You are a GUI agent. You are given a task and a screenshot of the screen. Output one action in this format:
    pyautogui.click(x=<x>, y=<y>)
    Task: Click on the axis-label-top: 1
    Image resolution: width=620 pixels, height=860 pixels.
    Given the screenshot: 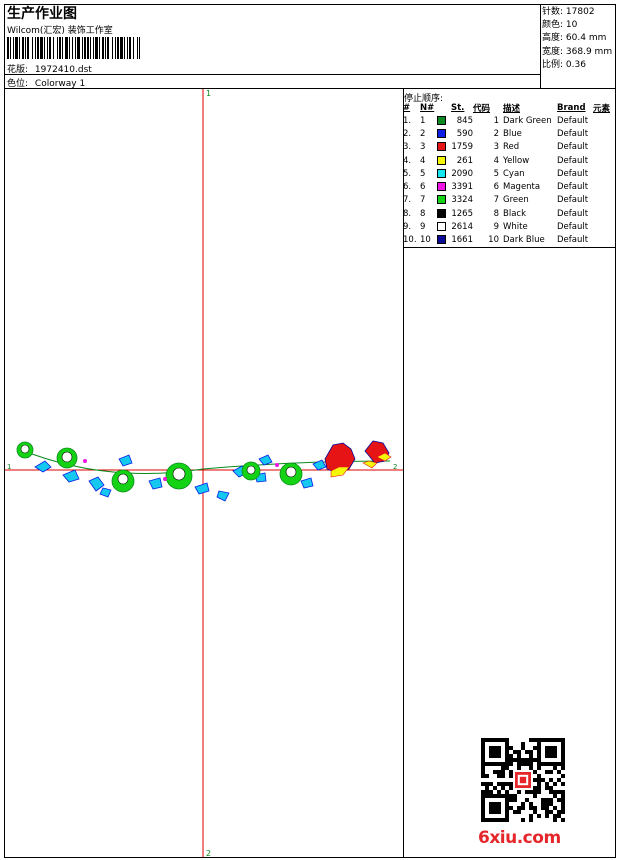 What is the action you would take?
    pyautogui.click(x=208, y=93)
    